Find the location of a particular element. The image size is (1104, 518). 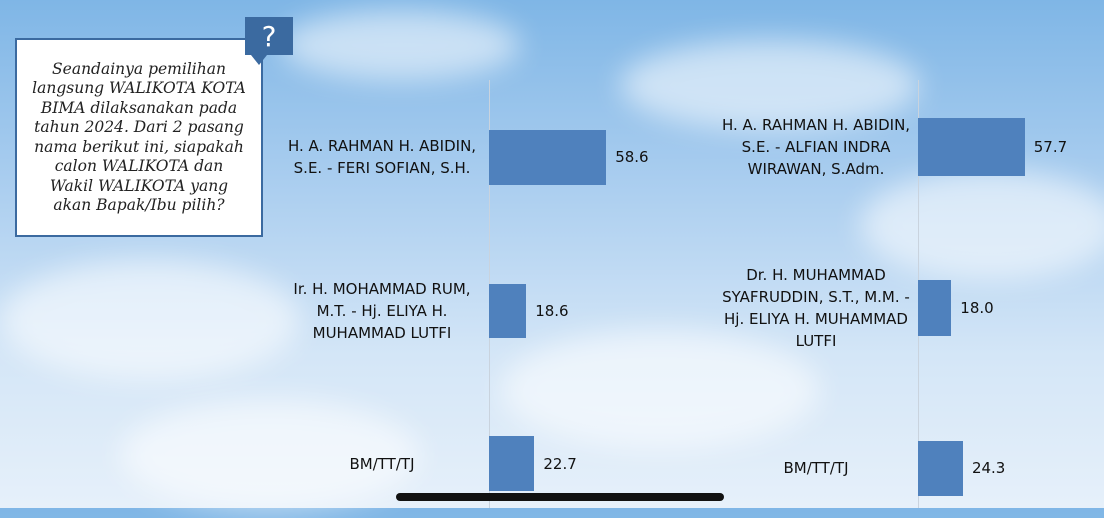

data-label: 58.6 is located at coordinates (632, 157).